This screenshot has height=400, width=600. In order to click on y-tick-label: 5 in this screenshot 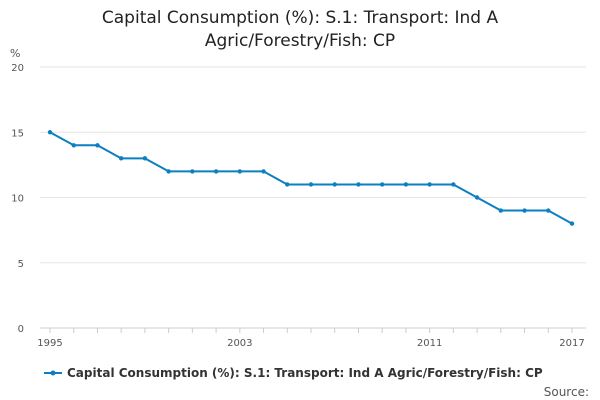, I will do `click(21, 264)`.